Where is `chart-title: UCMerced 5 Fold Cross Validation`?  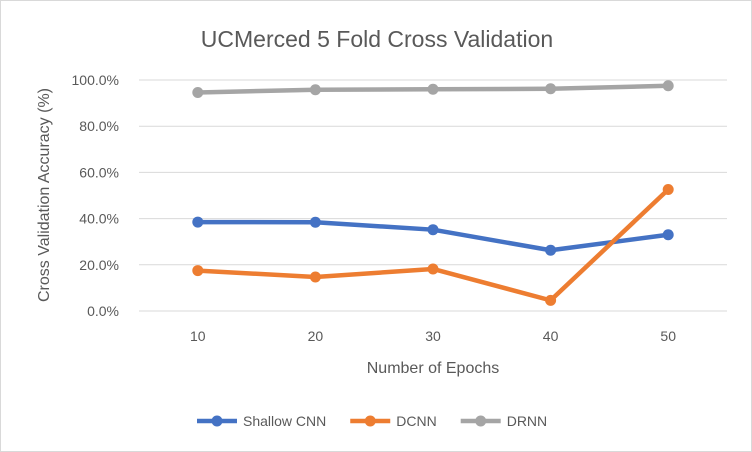
chart-title: UCMerced 5 Fold Cross Validation is located at coordinates (377, 39).